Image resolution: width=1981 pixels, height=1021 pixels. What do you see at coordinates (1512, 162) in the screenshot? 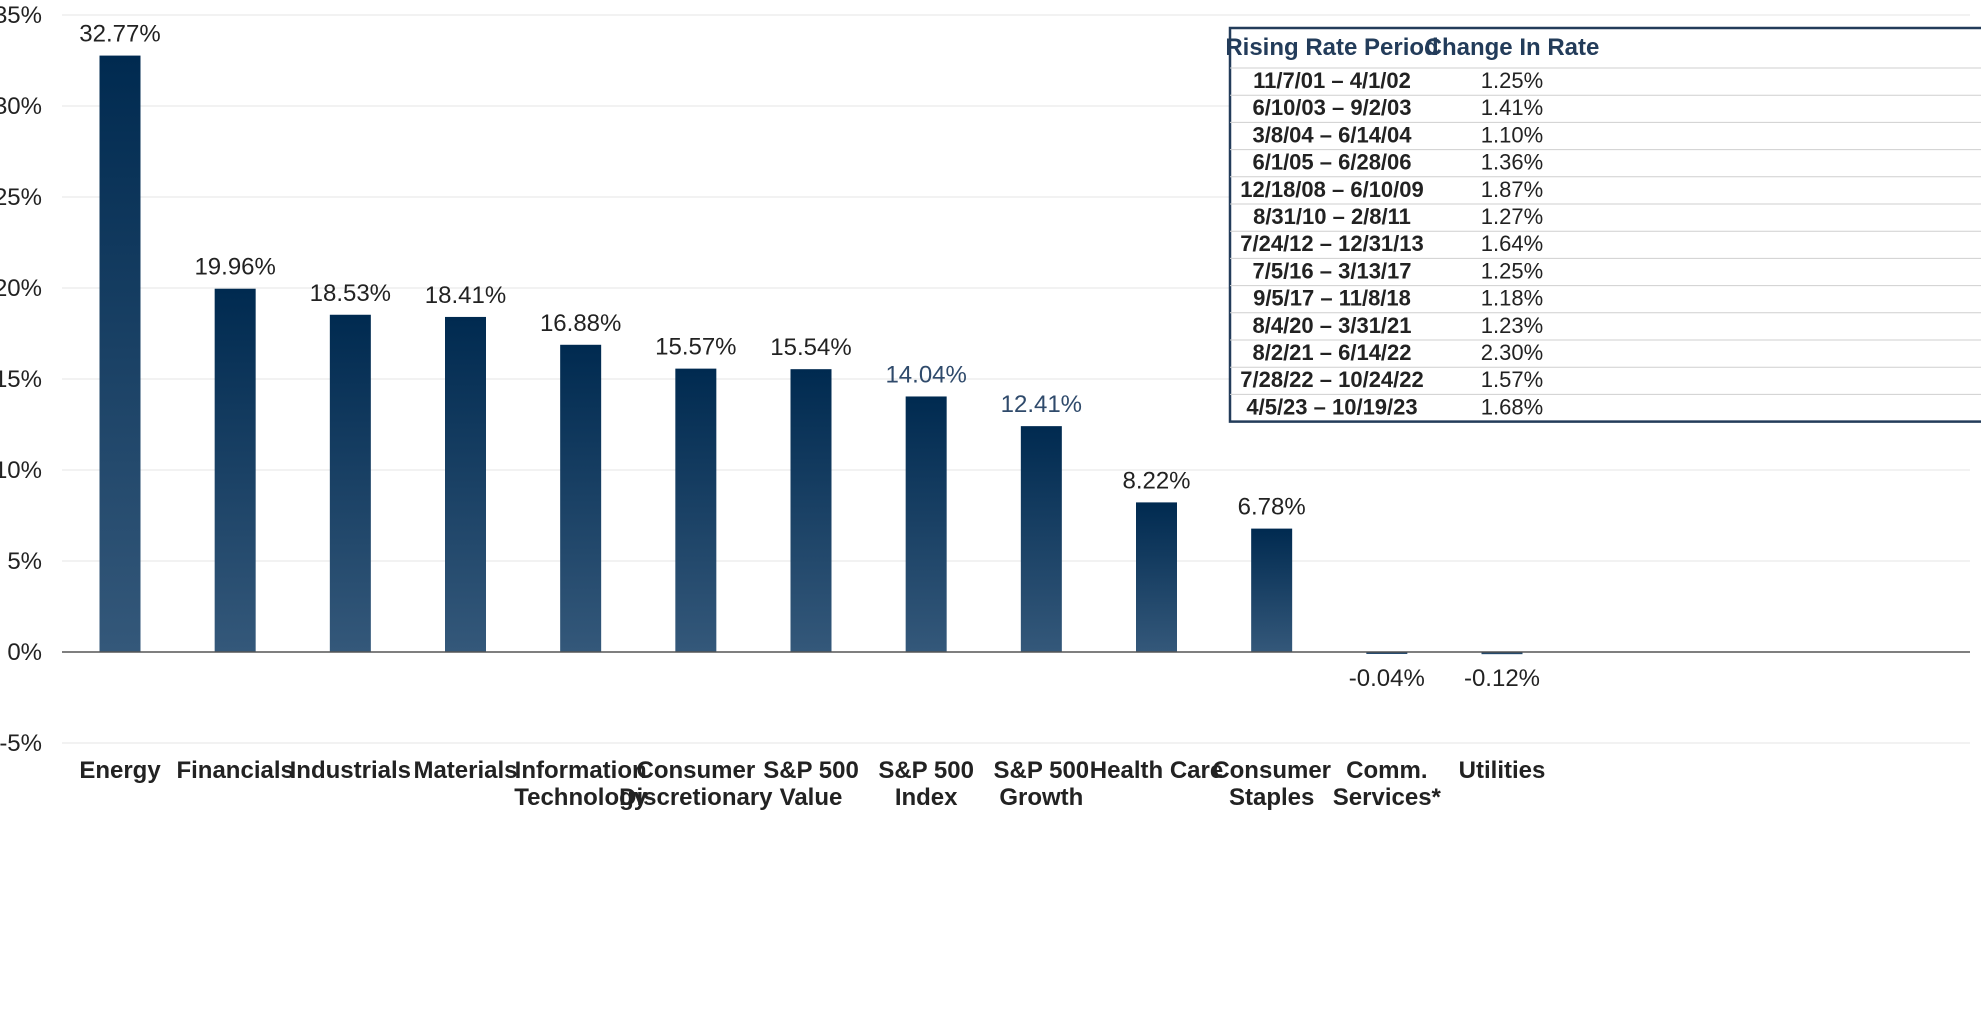
I see `table-cell-change: 1.36%` at bounding box center [1512, 162].